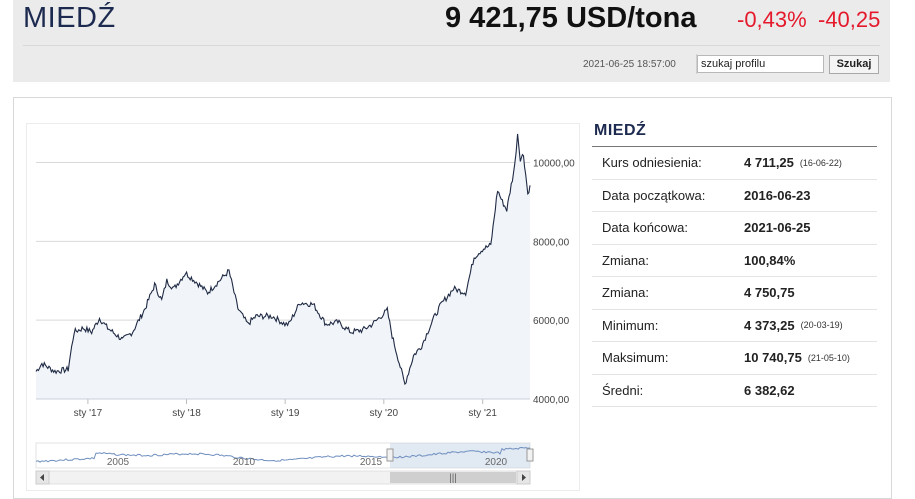 This screenshot has width=915, height=499. Describe the element at coordinates (524, 477) in the screenshot. I see `arrow-right-icon` at that location.